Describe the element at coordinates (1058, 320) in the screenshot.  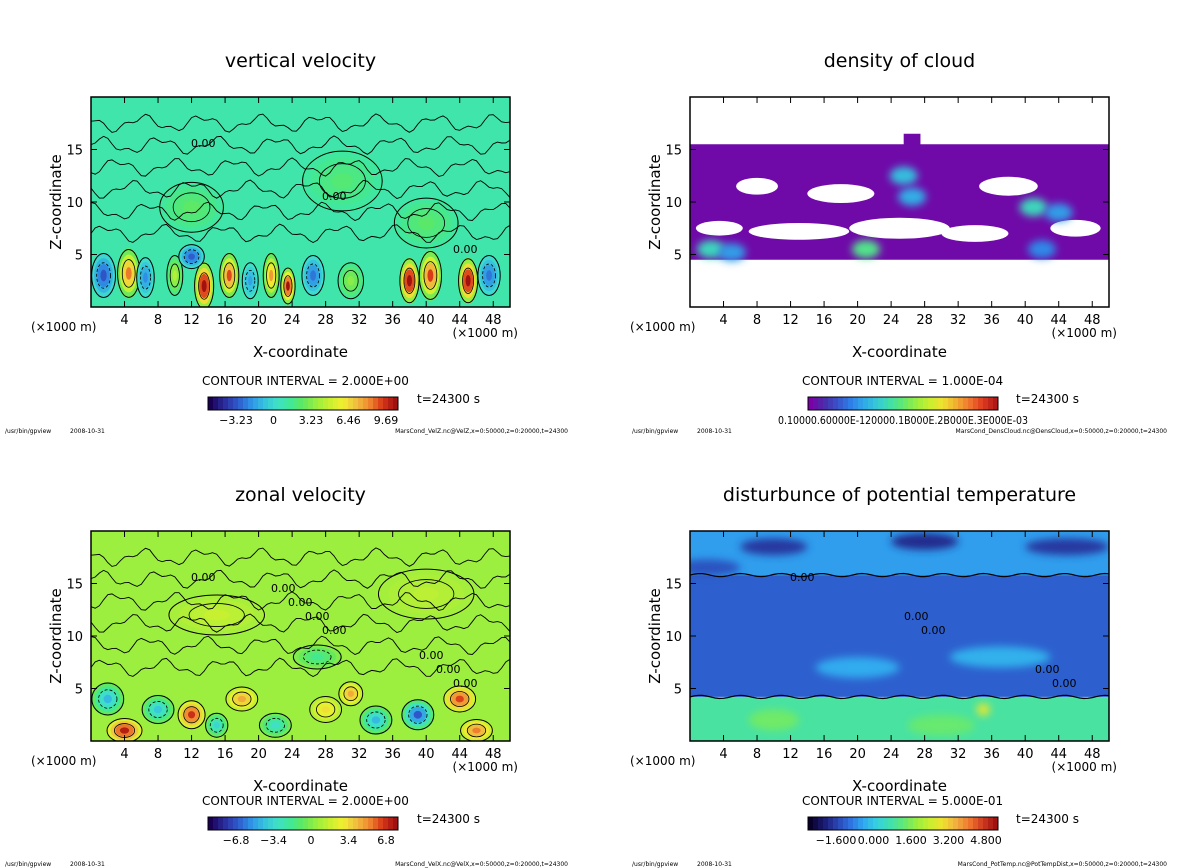
I see `x-tick-label: 44` at that location.